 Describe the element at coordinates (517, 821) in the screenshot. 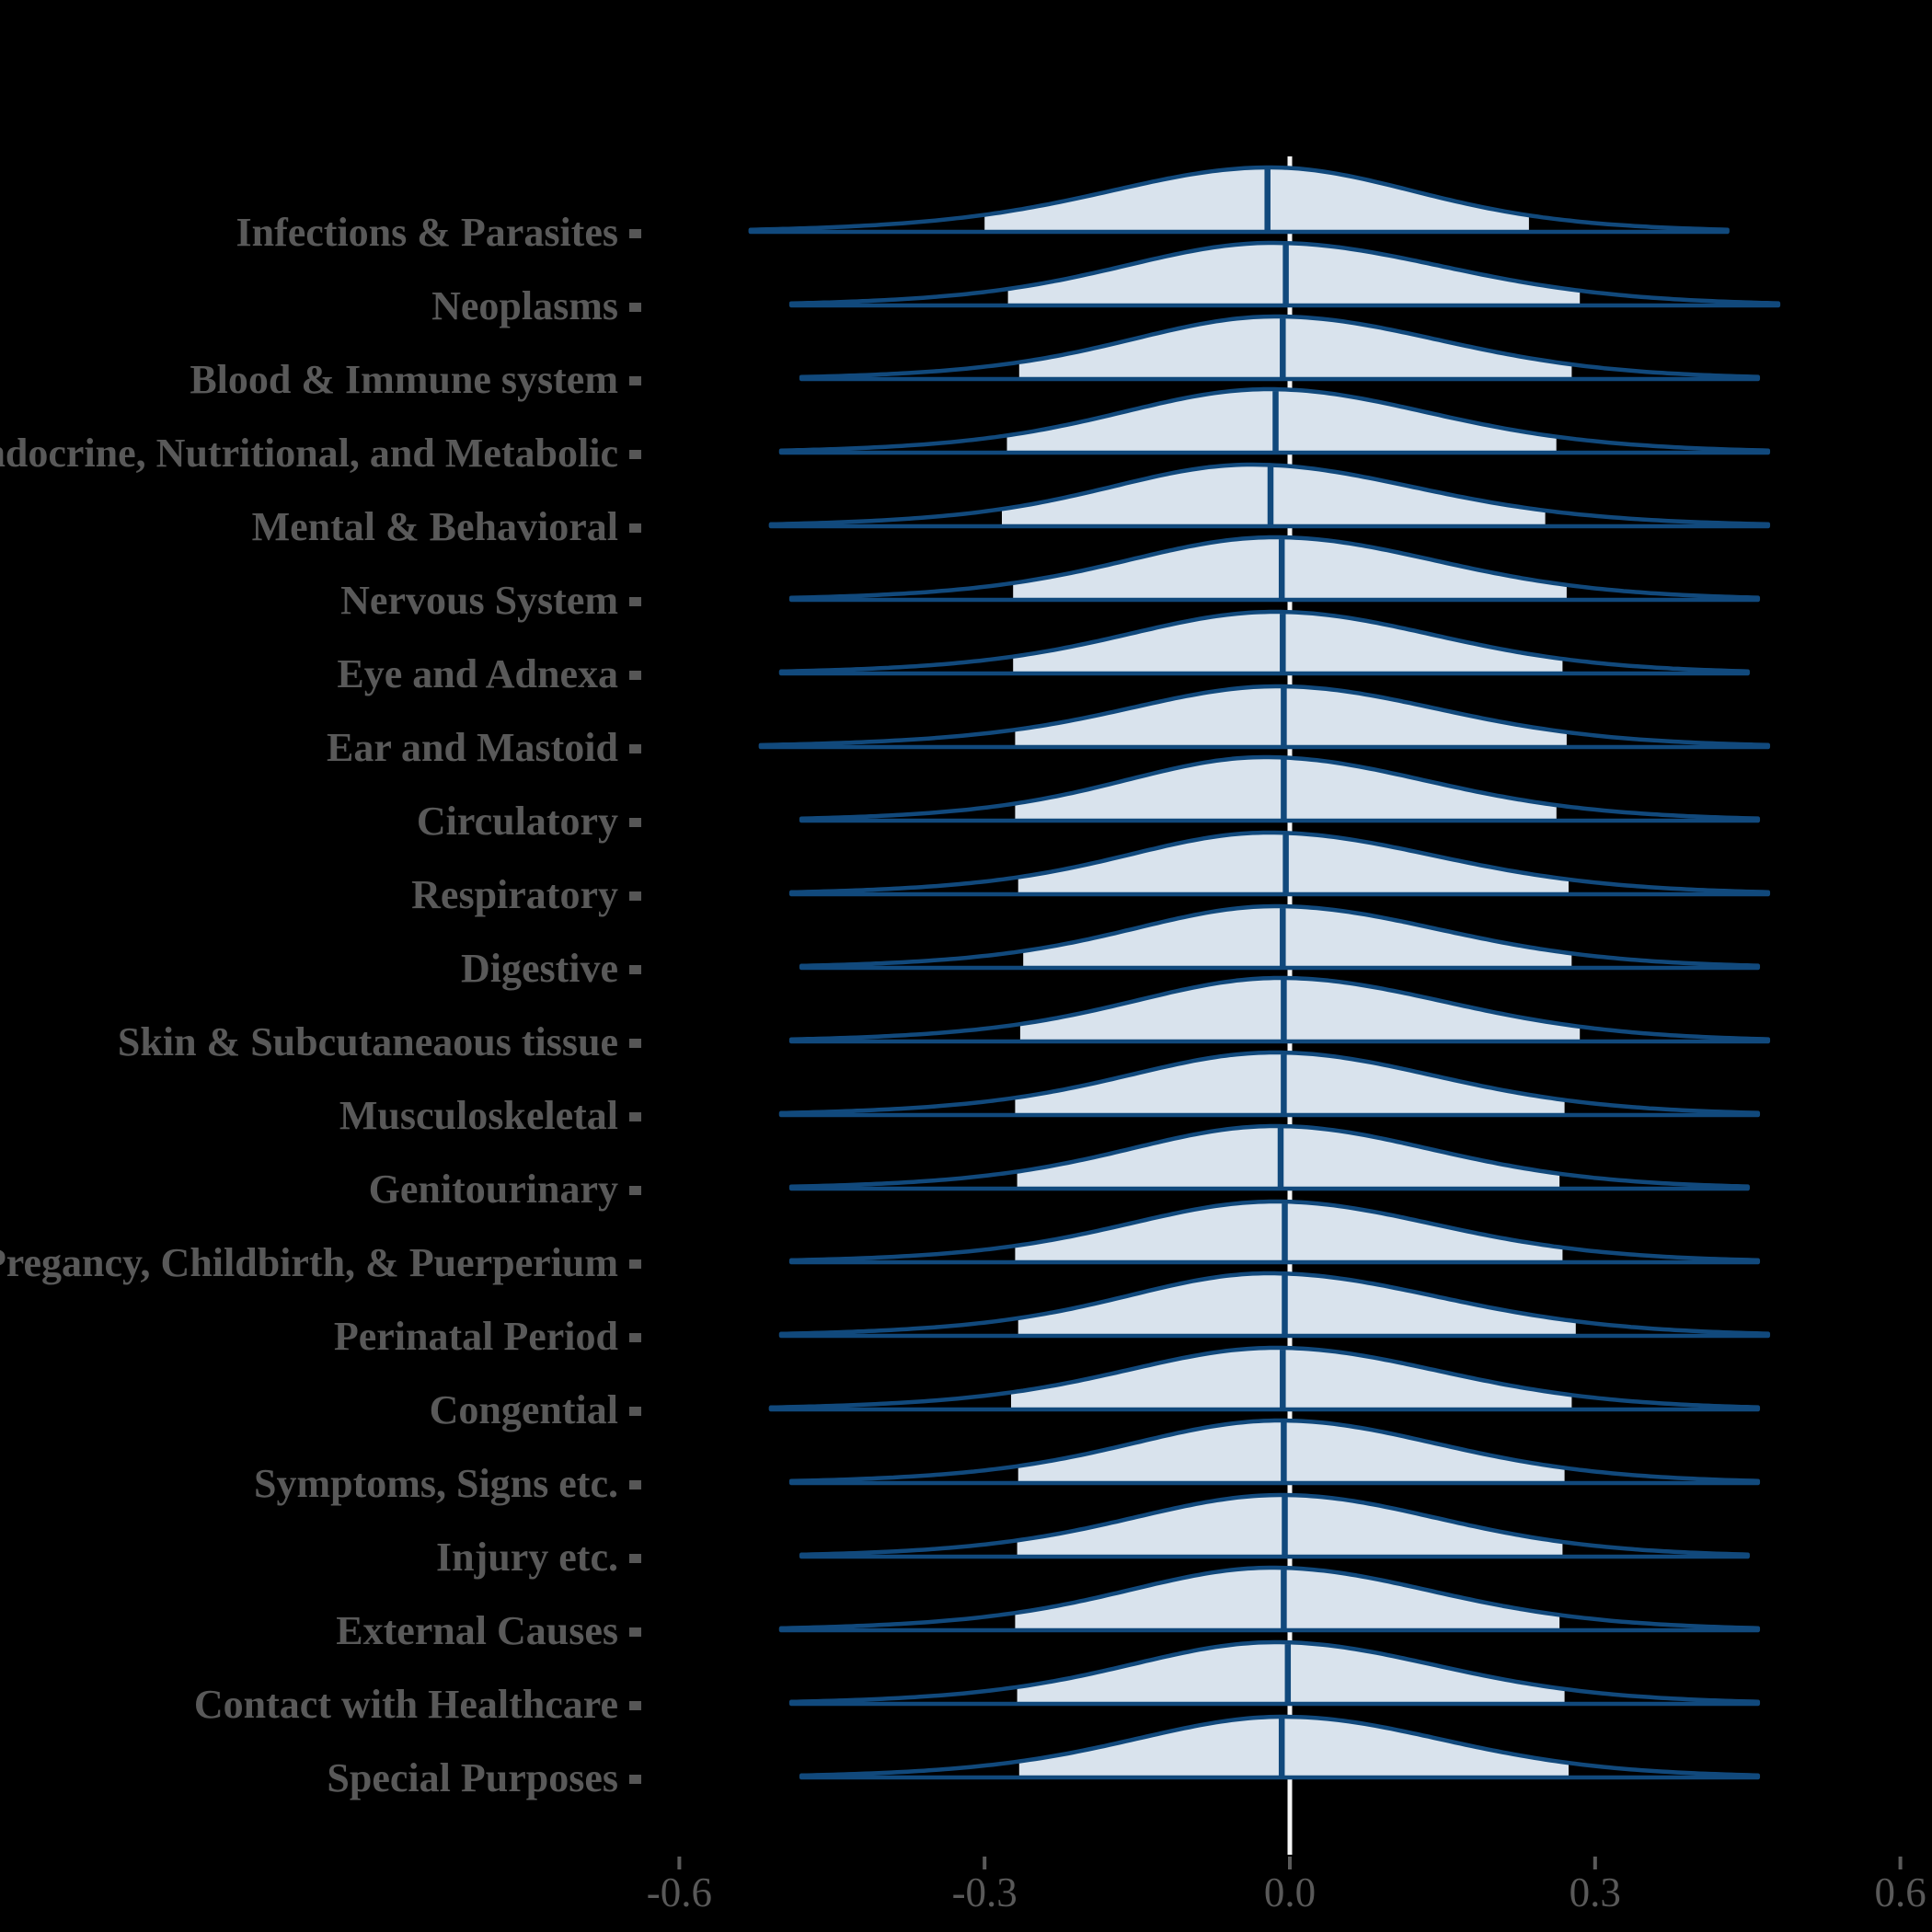

I see `category-label: Circulatory` at that location.